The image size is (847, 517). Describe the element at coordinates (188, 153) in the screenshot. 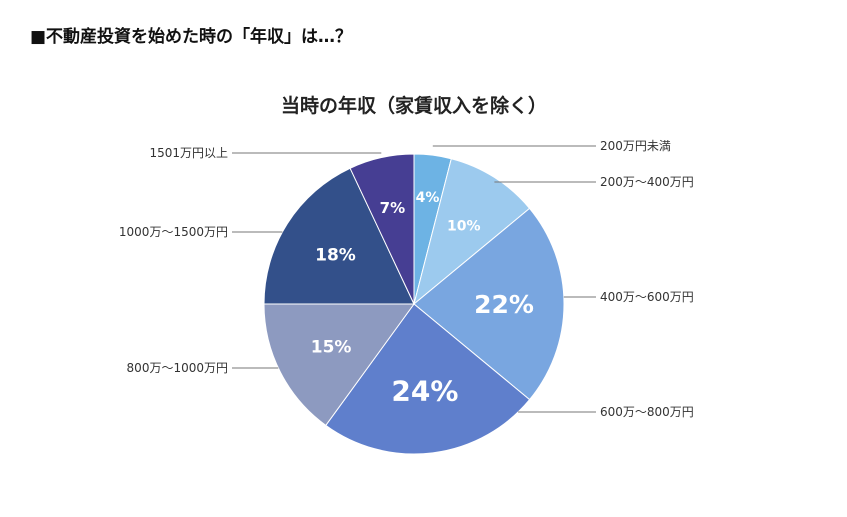

I see `category-label-6: 1501万円以上` at that location.